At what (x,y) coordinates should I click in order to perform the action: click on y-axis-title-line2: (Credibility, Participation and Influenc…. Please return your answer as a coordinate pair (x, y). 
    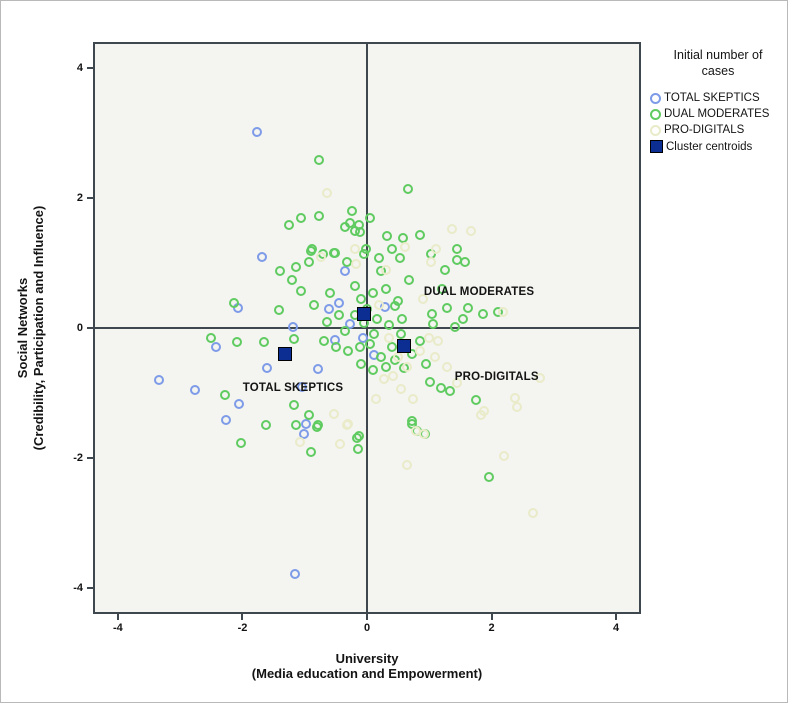
    Looking at the image, I should click on (38, 328).